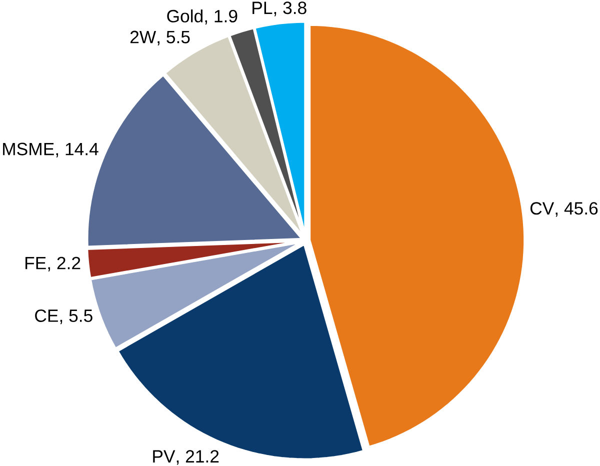  What do you see at coordinates (262, 8) in the screenshot?
I see `slice-label: PL` at bounding box center [262, 8].